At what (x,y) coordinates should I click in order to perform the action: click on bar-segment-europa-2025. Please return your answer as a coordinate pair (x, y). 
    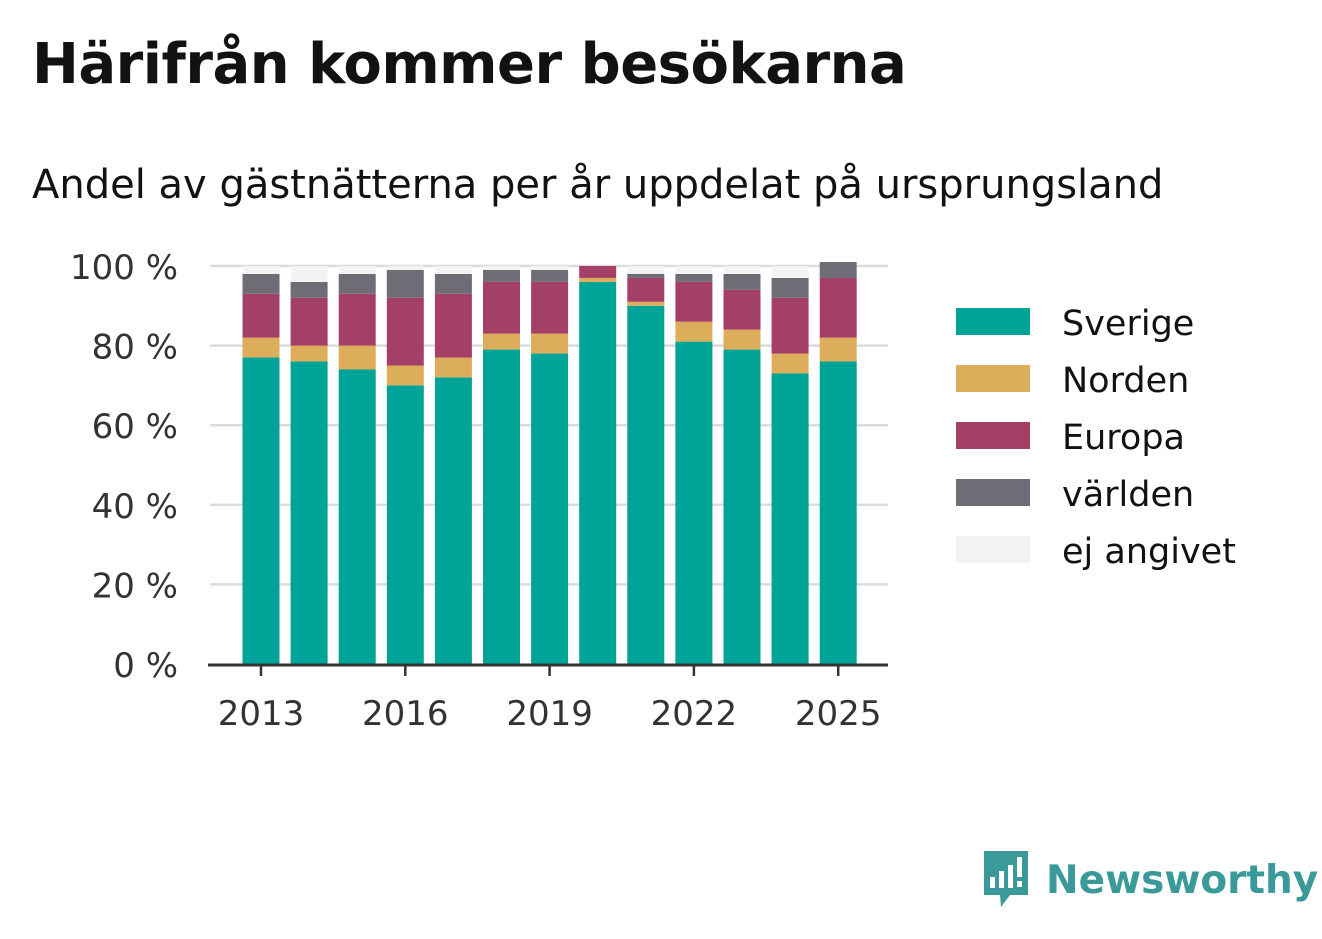
    Looking at the image, I should click on (838, 307).